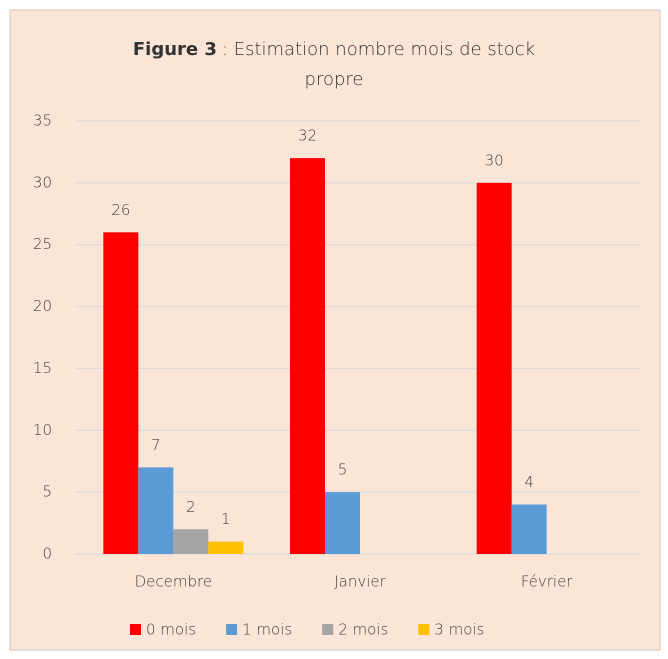  What do you see at coordinates (120, 210) in the screenshot?
I see `data-label: 26` at bounding box center [120, 210].